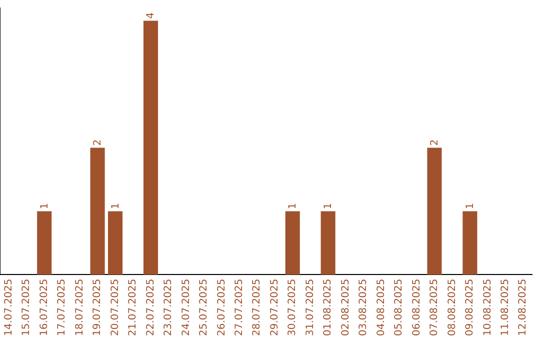  I want to click on x-tick-label: 02.08.2025, so click(346, 307).